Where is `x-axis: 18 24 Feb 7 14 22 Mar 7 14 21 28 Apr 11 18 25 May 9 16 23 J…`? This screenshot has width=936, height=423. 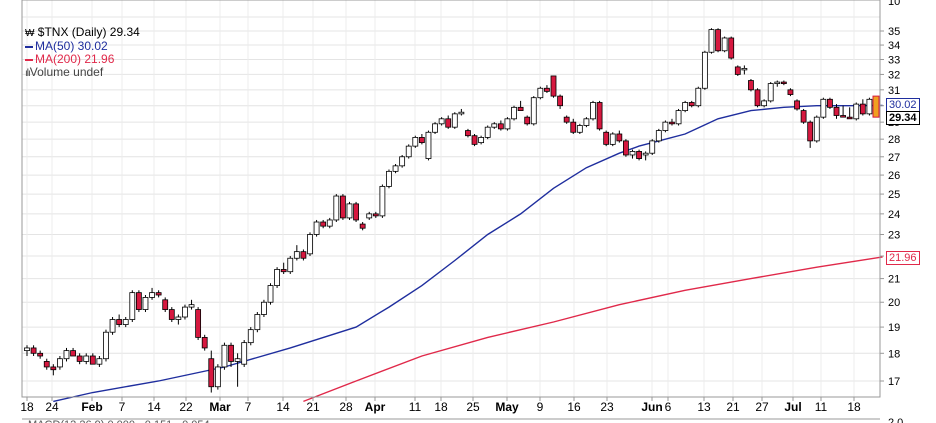 x-axis: 18 24 Feb 7 14 22 Mar 7 14 21 28 Apr 11 18 25 May 9 16 23 J… is located at coordinates (440, 405).